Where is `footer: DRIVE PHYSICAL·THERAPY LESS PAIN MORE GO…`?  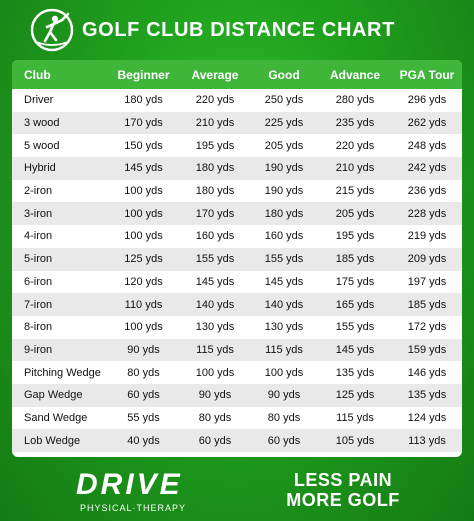
footer: DRIVE PHYSICAL·THERAPY LESS PAIN MORE GO… is located at coordinates (237, 490).